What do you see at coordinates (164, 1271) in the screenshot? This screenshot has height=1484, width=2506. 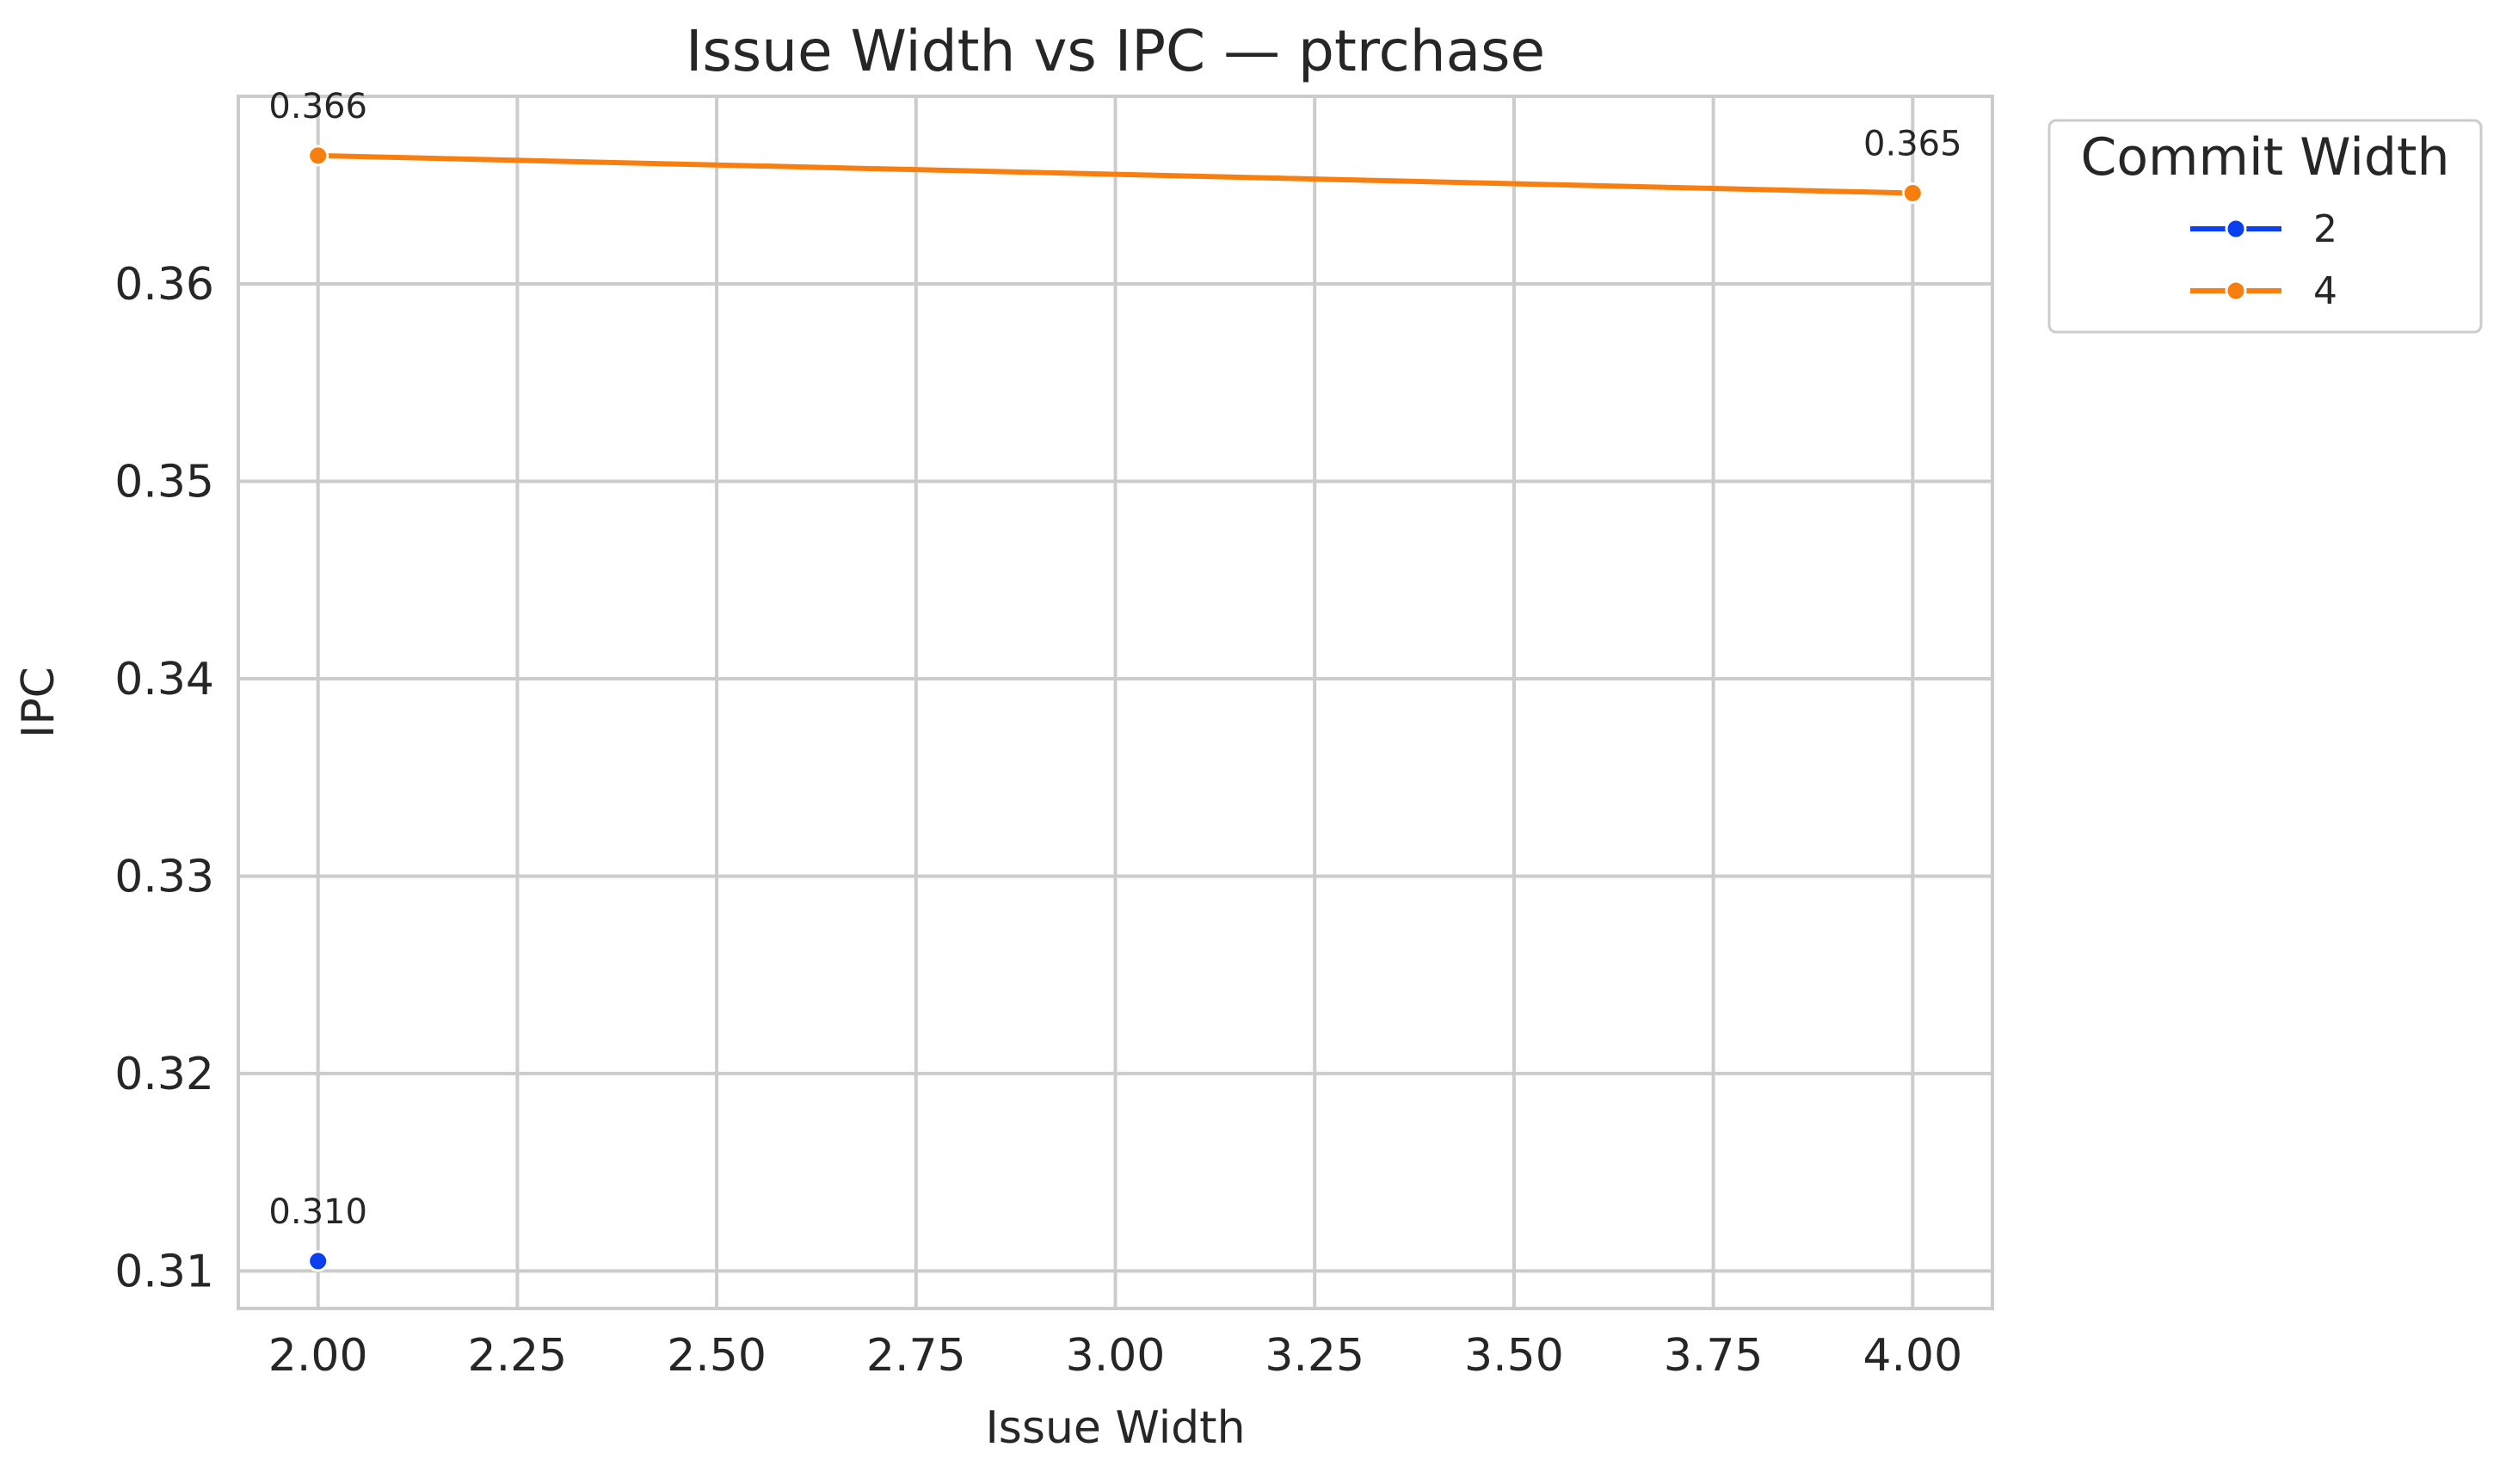 I see `y-tick-label: 0.31` at bounding box center [164, 1271].